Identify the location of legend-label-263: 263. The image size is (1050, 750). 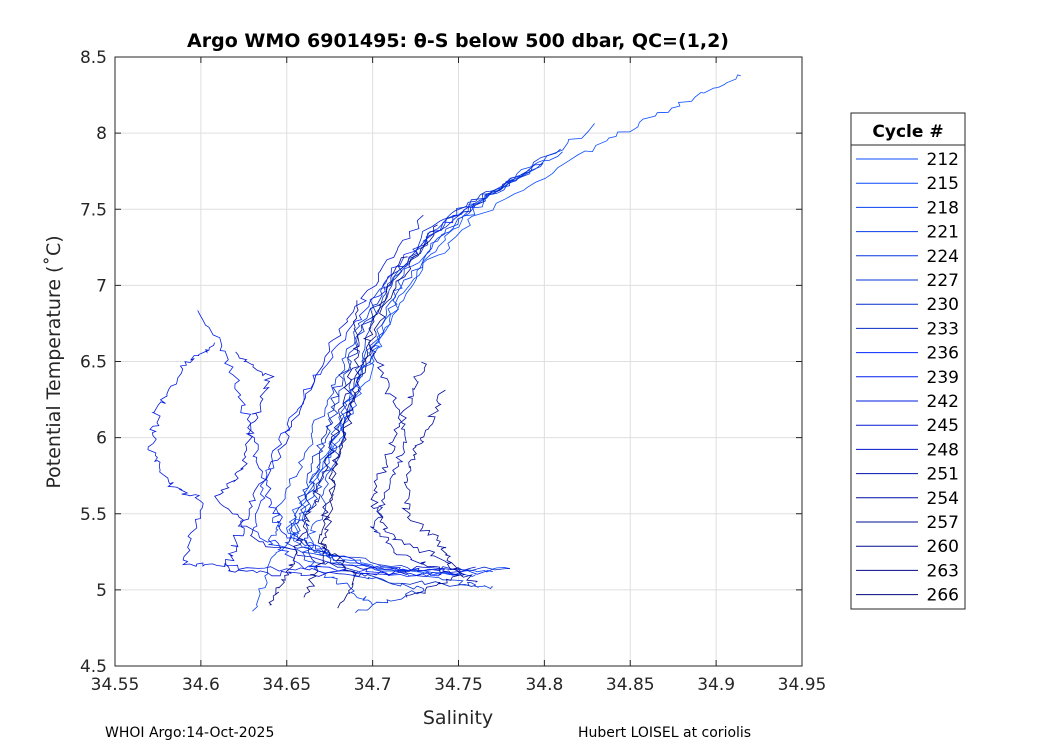
(943, 571).